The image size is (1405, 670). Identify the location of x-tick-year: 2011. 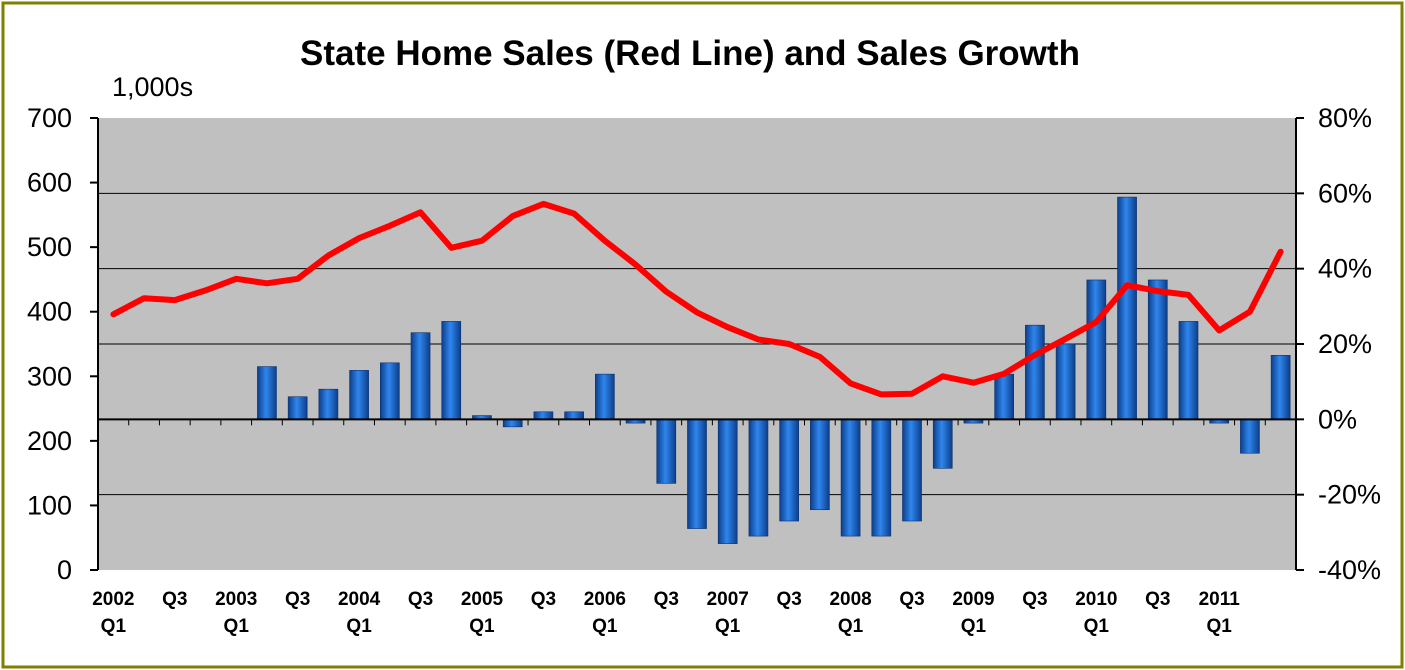
(1220, 599).